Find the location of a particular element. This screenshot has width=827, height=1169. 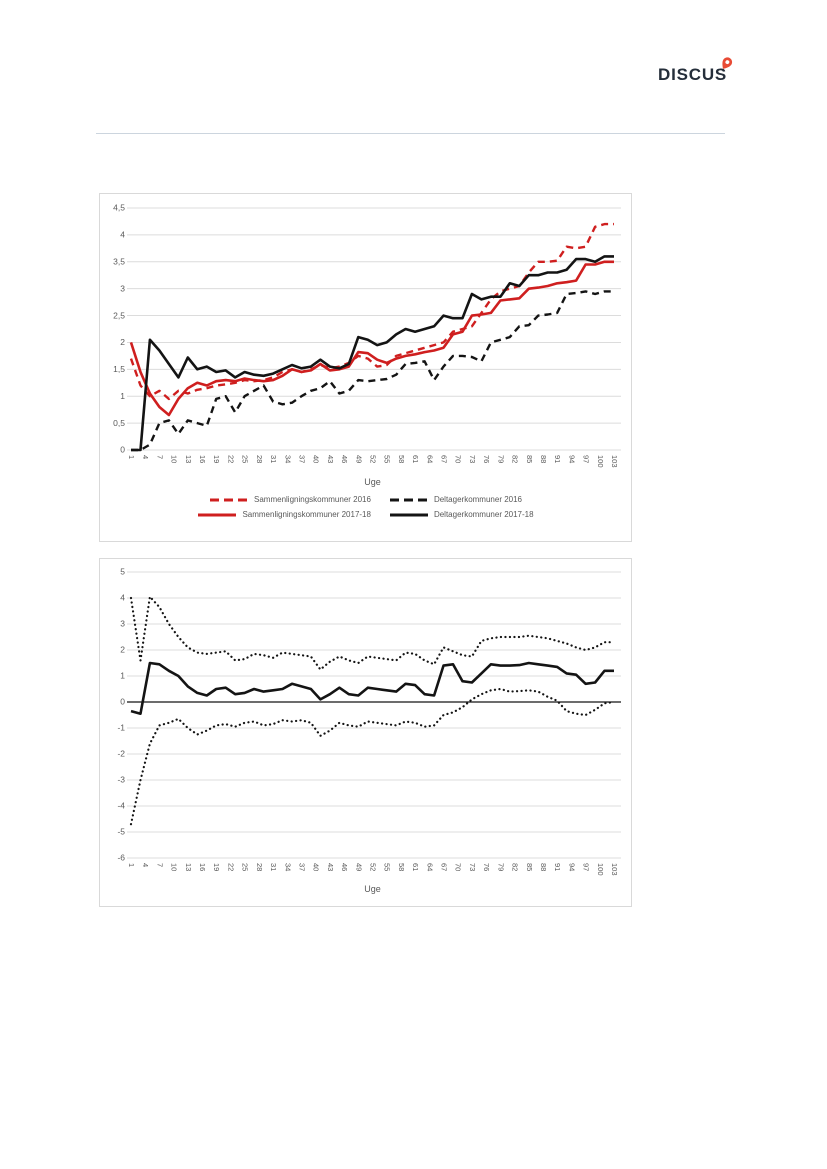

x-tick-label: 52 is located at coordinates (373, 459).